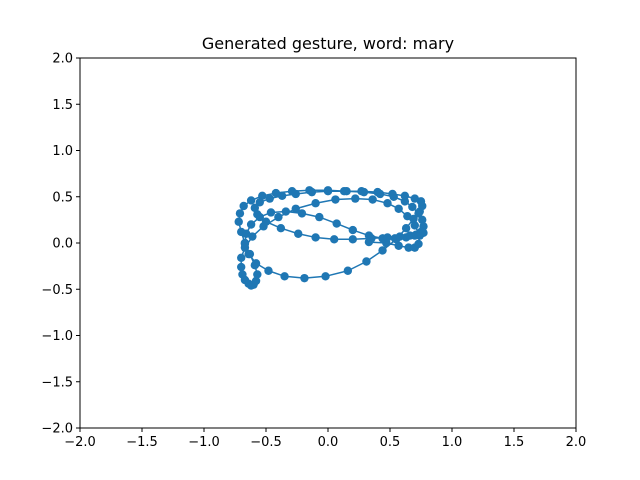 The height and width of the screenshot is (480, 640). What do you see at coordinates (62, 105) in the screenshot?
I see `y-tick-label: 1.5` at bounding box center [62, 105].